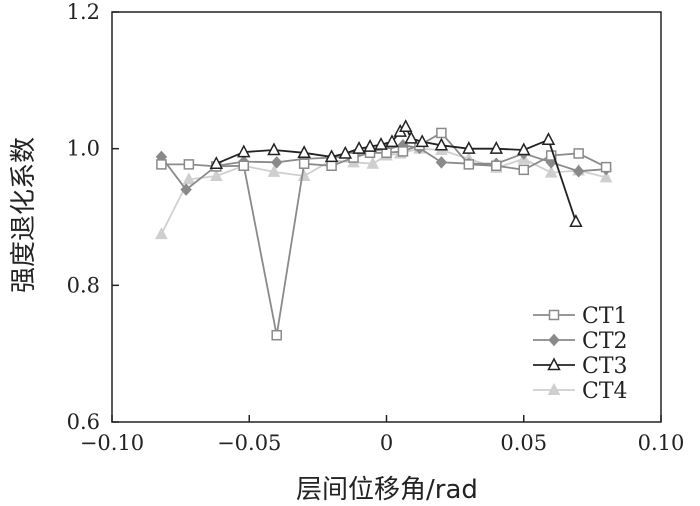  What do you see at coordinates (112, 443) in the screenshot?
I see `x-tick-label: −0.10` at bounding box center [112, 443].